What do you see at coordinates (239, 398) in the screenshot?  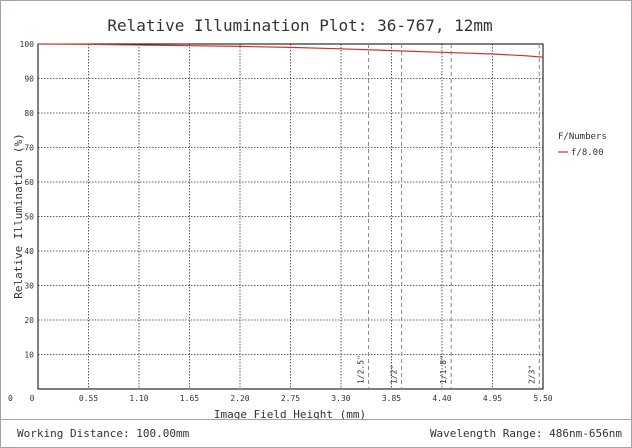 I see `x-tick-label: 2.20` at bounding box center [239, 398].